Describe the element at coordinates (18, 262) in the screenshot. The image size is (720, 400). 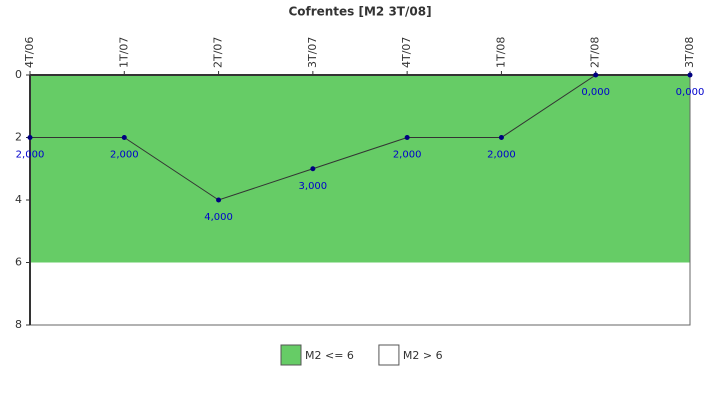
I see `y-tick-label: 6` at that location.